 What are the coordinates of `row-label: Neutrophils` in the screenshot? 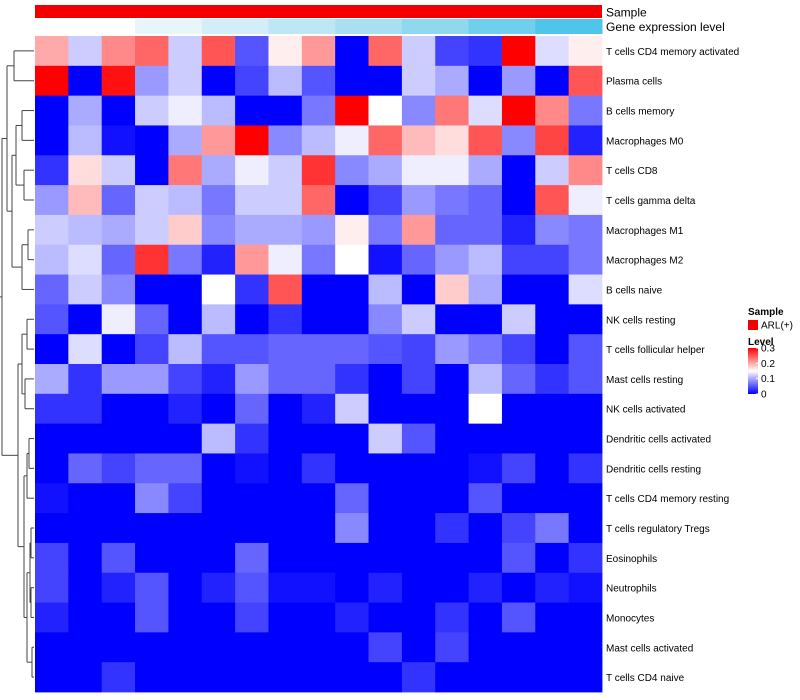 It's located at (631, 589).